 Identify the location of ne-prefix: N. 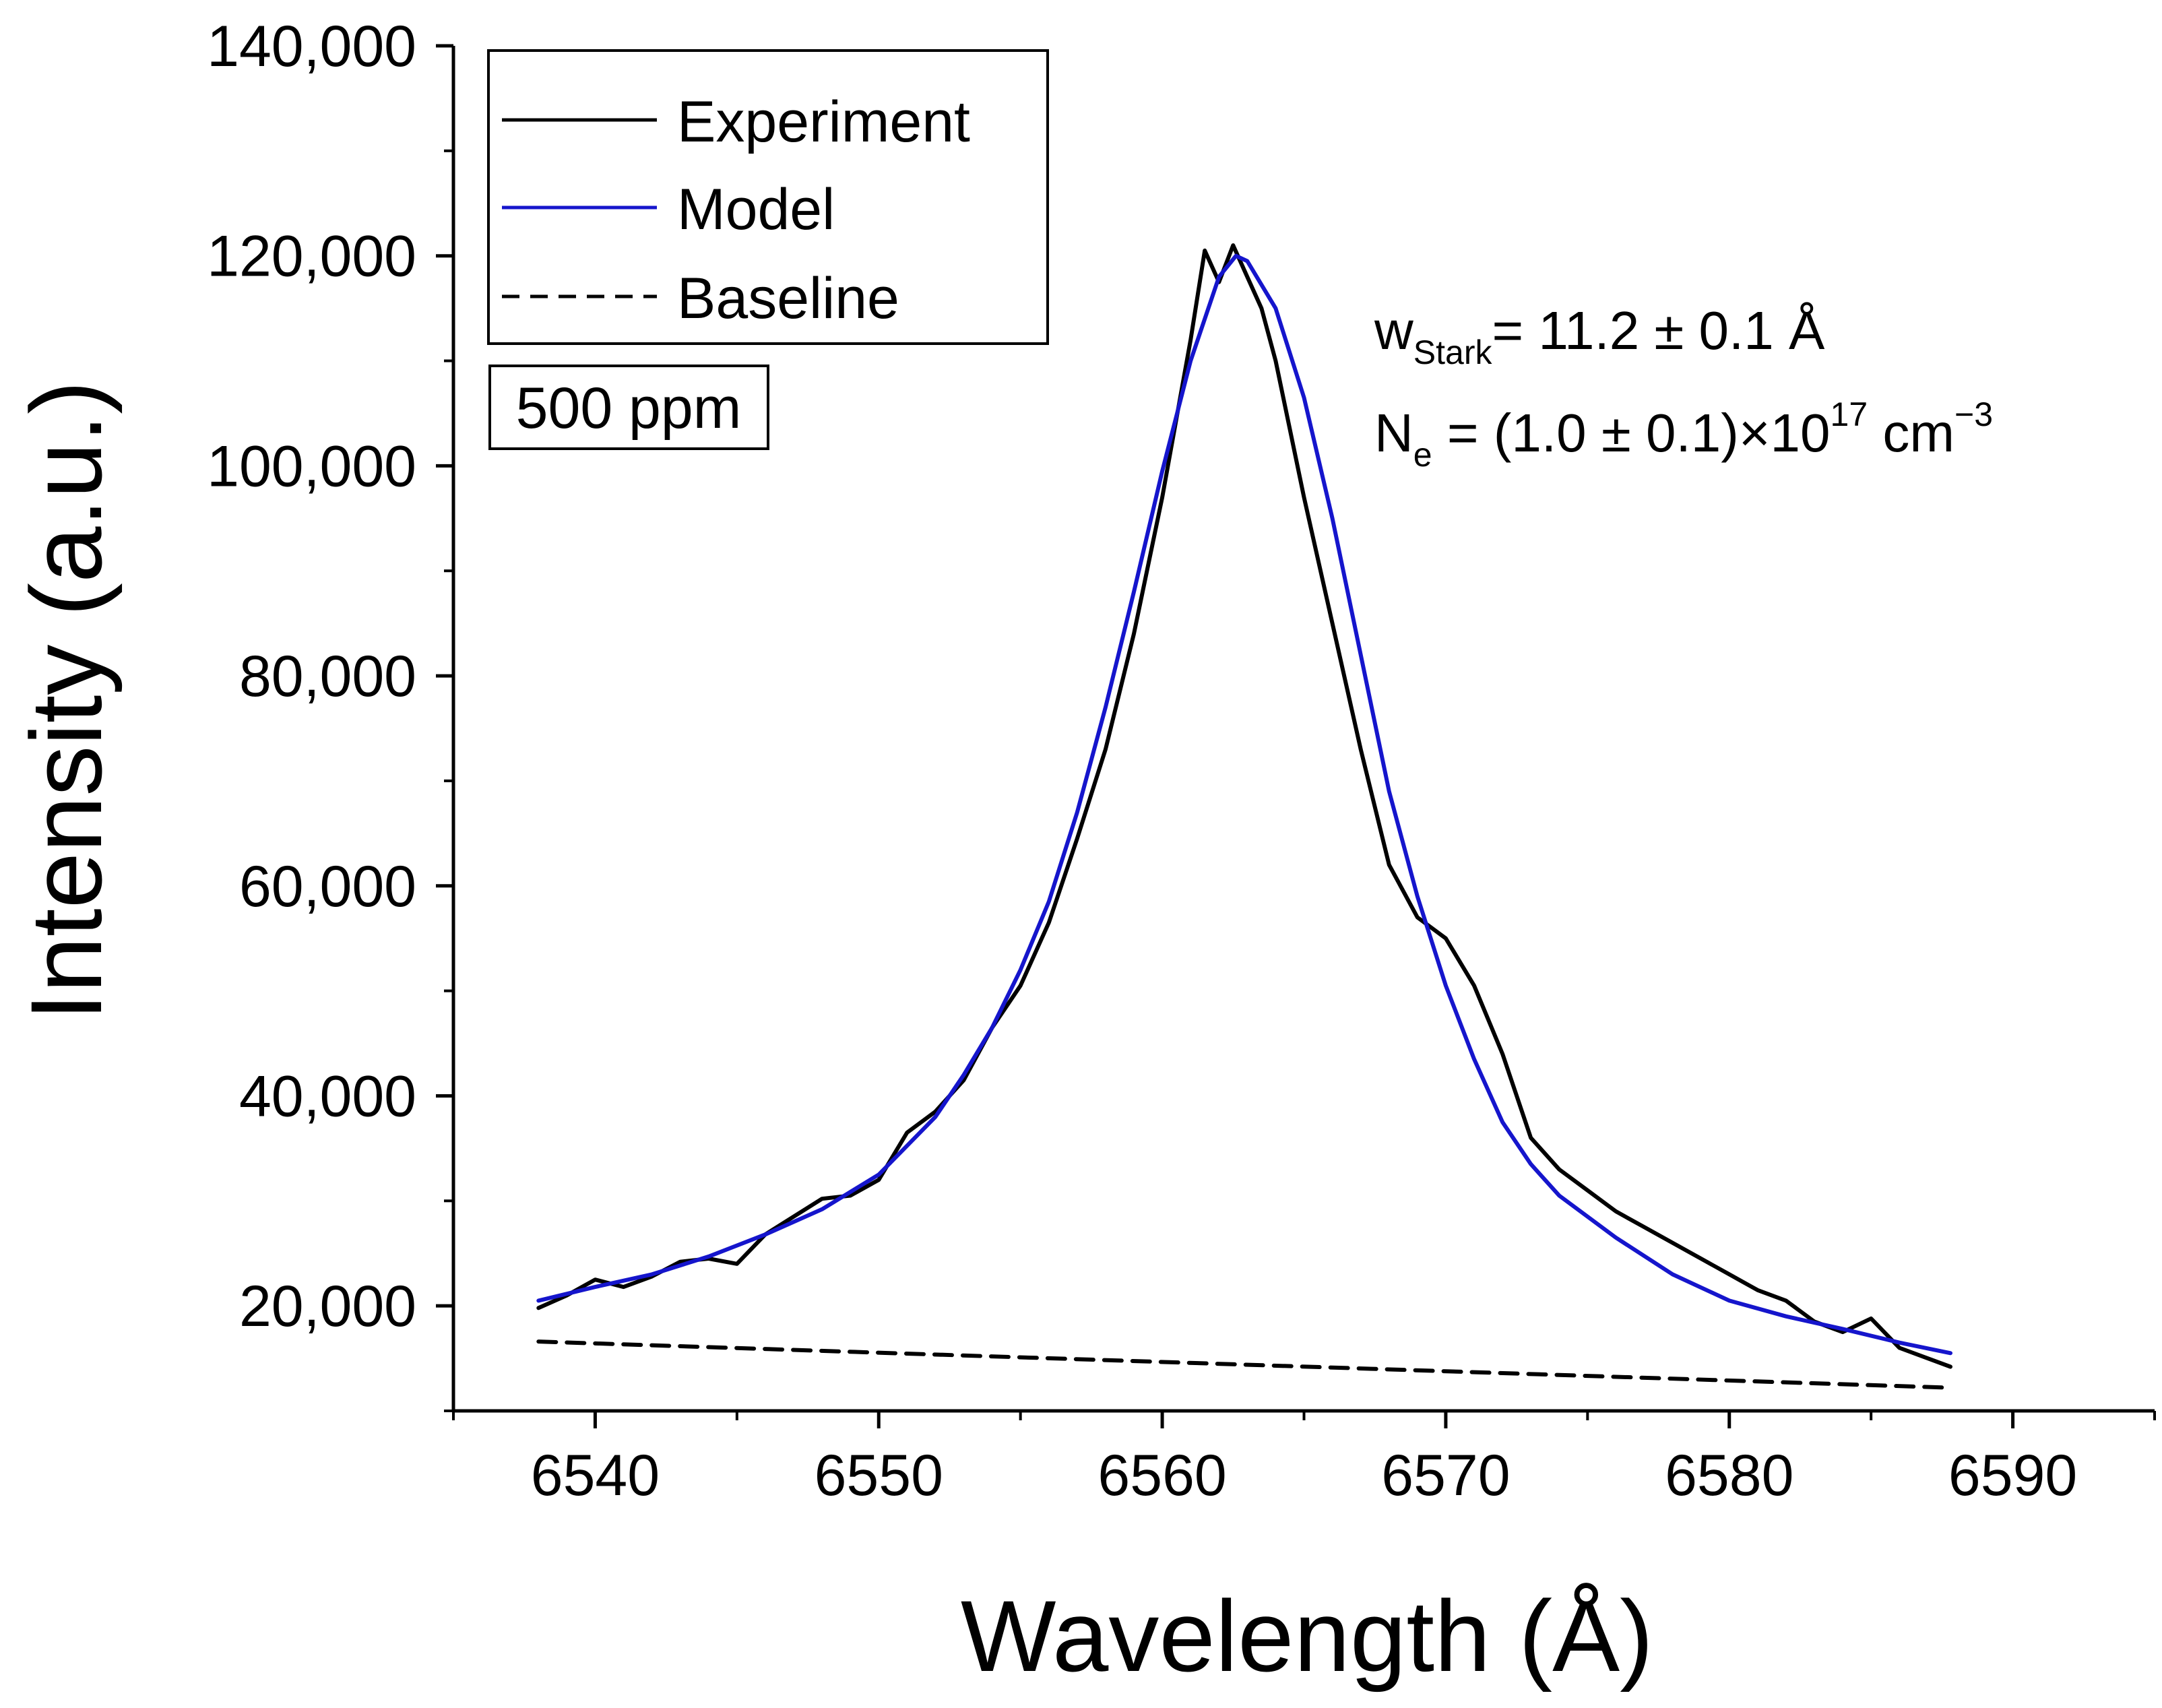
(1393, 433).